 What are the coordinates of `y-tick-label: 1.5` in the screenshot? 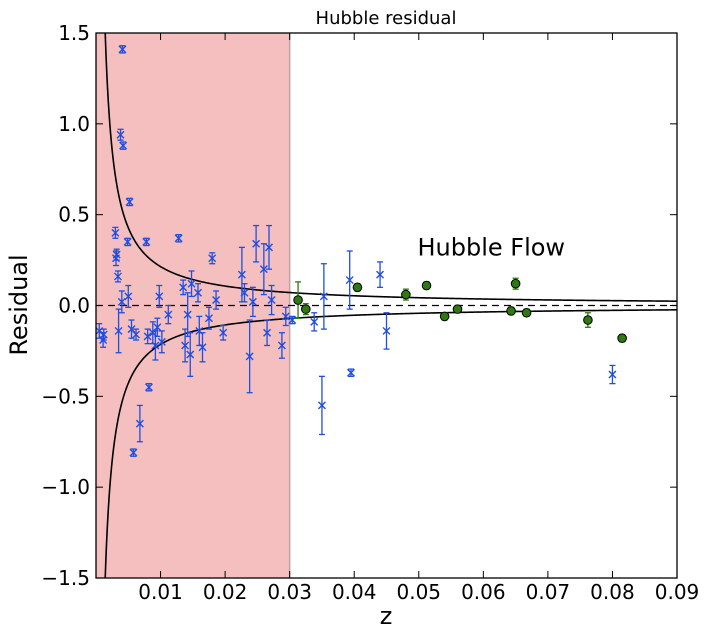 It's located at (74, 33).